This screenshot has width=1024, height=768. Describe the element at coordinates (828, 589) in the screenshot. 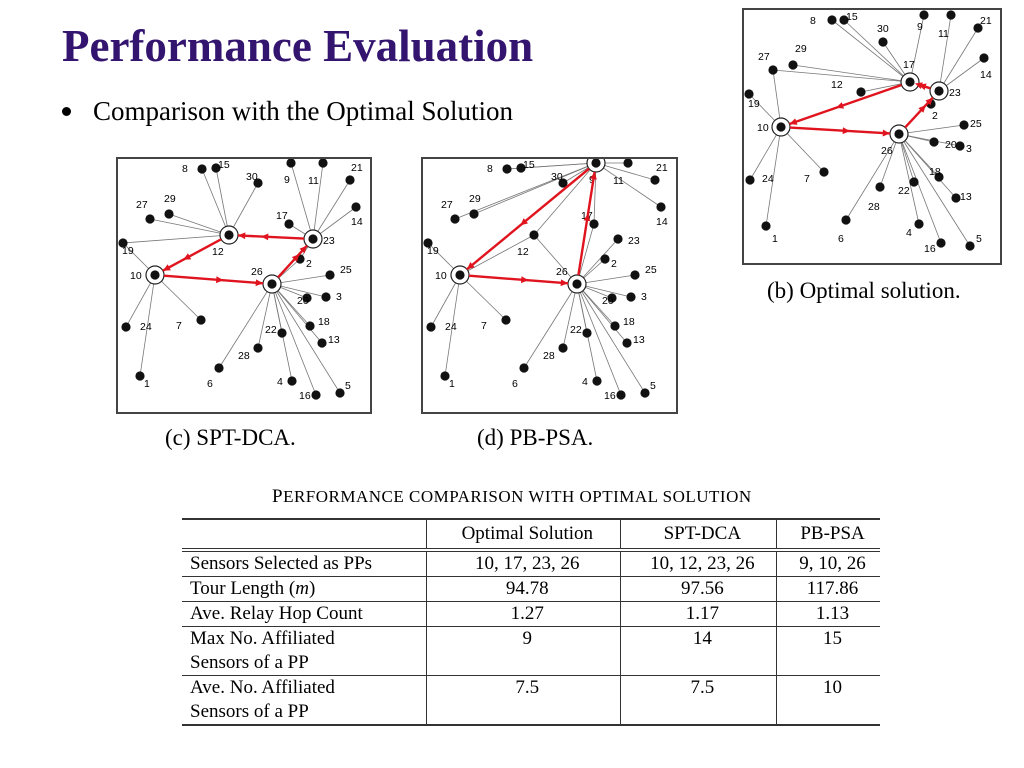

I see `cell: 117.86` at that location.